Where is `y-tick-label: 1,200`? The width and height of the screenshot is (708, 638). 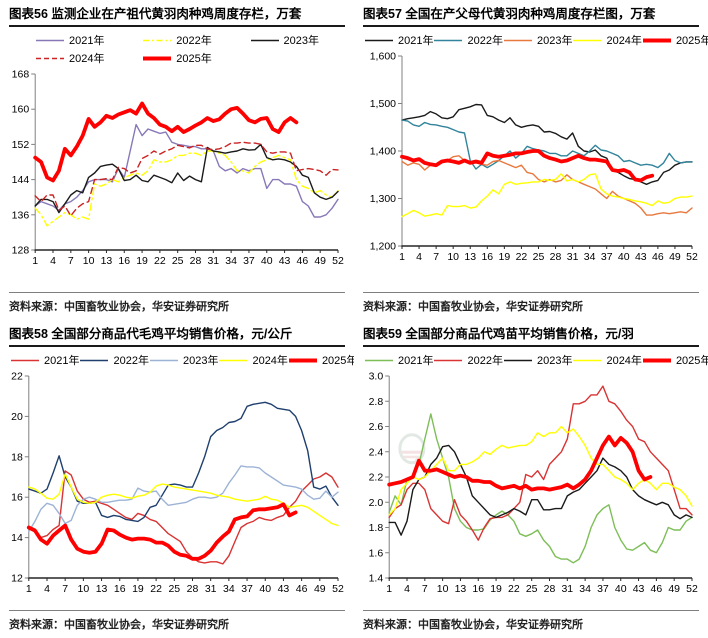
y-tick-label: 1,200 is located at coordinates (383, 247).